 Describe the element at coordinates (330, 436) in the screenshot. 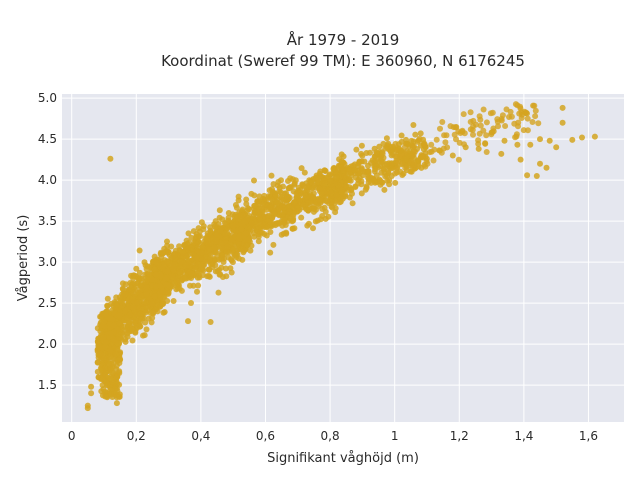

I see `x-tick-label: 0,8` at that location.